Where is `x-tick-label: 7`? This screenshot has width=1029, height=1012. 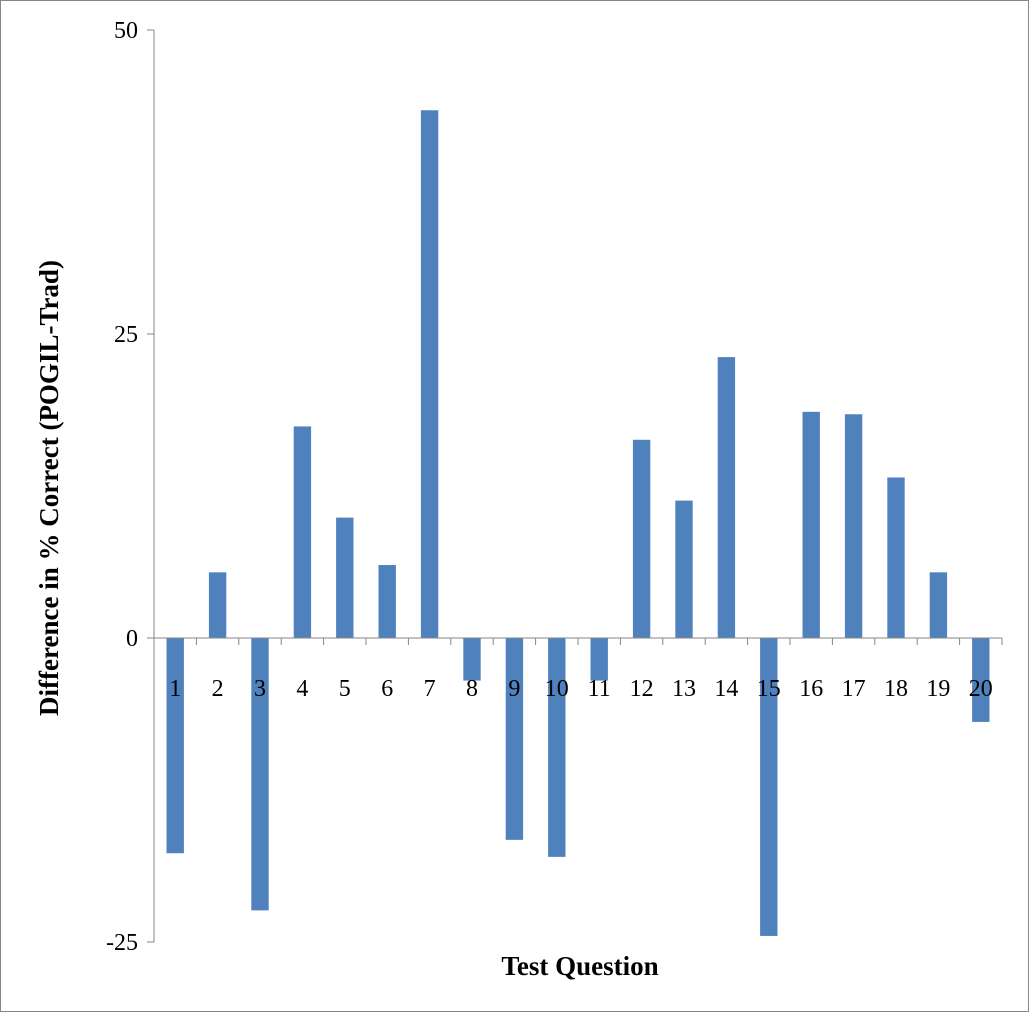
x-tick-label: 7 is located at coordinates (430, 689).